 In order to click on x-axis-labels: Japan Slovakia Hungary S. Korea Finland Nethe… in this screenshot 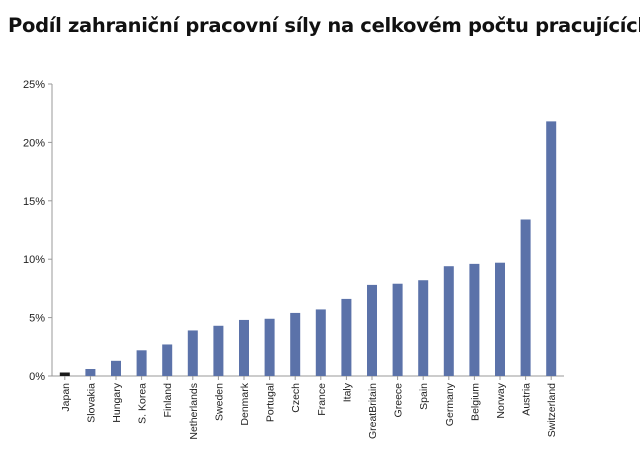, I will do `click(309, 408)`.